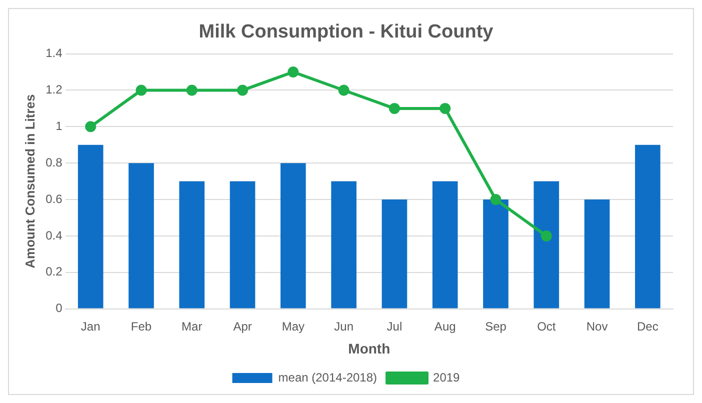  I want to click on x-tick-label: Jan, so click(90, 326).